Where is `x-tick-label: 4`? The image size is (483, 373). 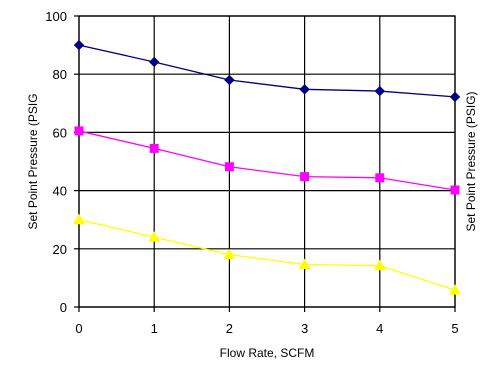
x-tick-label: 4 is located at coordinates (379, 328).